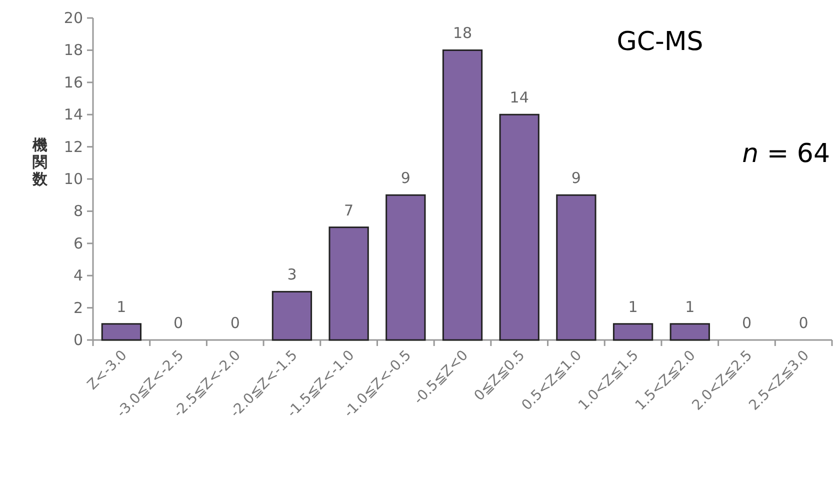  I want to click on data-label: 18, so click(462, 33).